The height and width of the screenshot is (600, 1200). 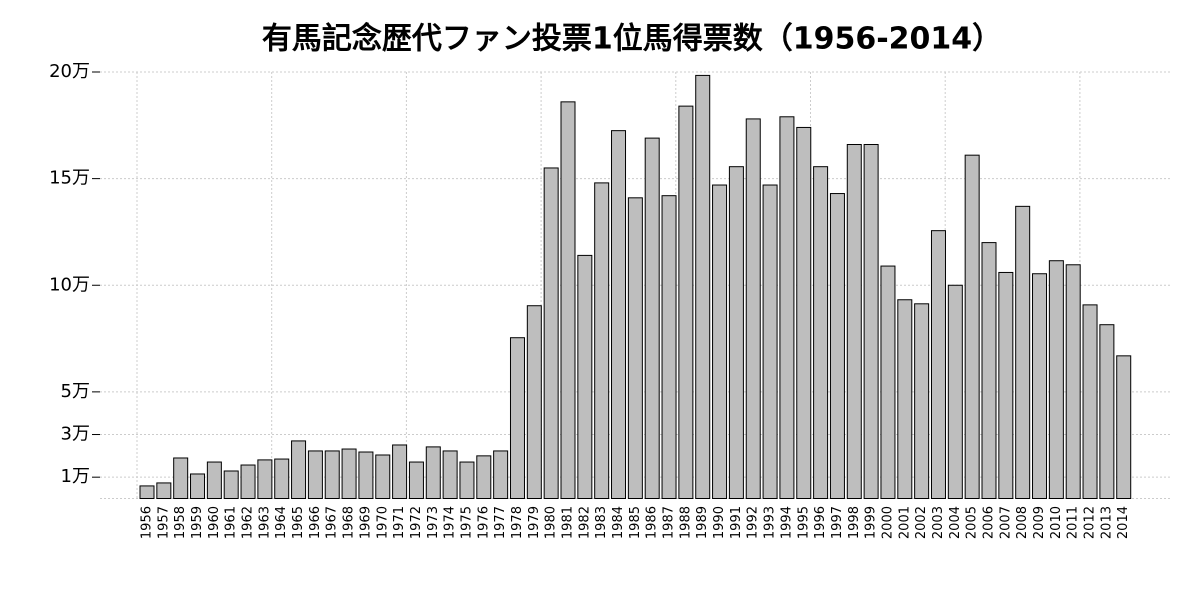 What do you see at coordinates (887, 522) in the screenshot?
I see `x-tick-label: 2000` at bounding box center [887, 522].